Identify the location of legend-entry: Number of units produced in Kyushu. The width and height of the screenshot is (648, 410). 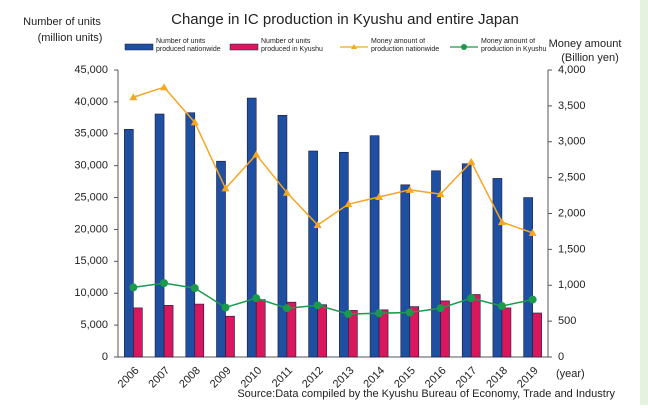
(292, 45).